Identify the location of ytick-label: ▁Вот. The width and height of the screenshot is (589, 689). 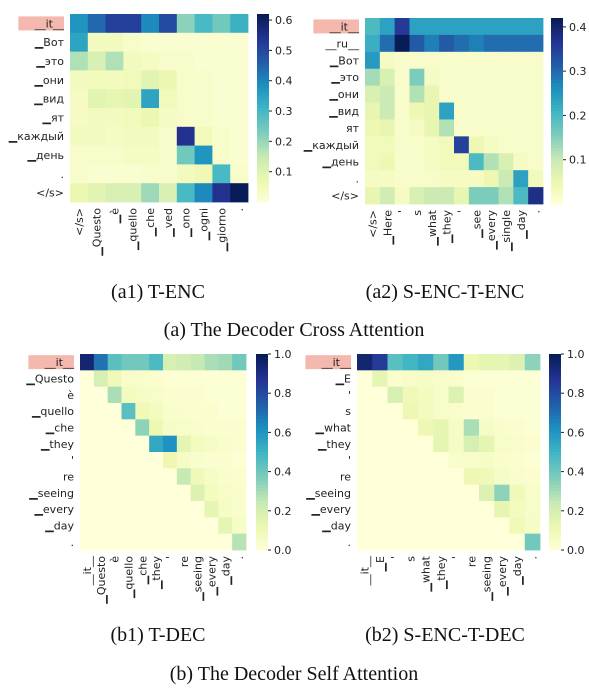
(49, 42).